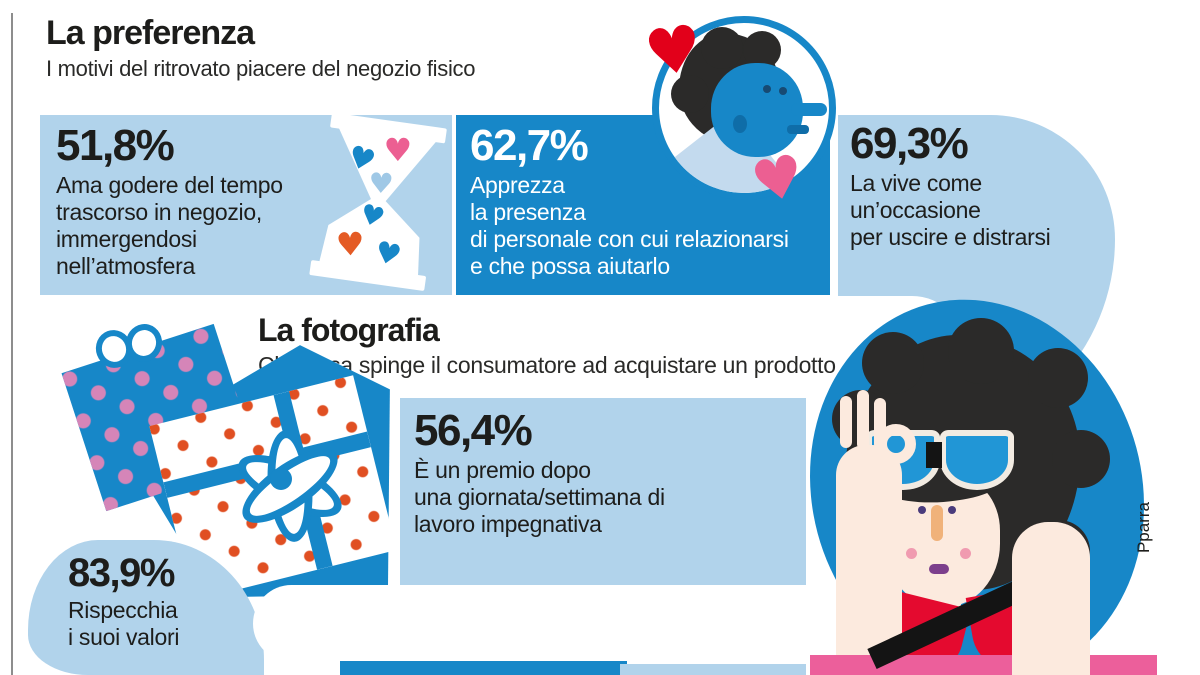  I want to click on stat-line: Rispecchia, so click(123, 610).